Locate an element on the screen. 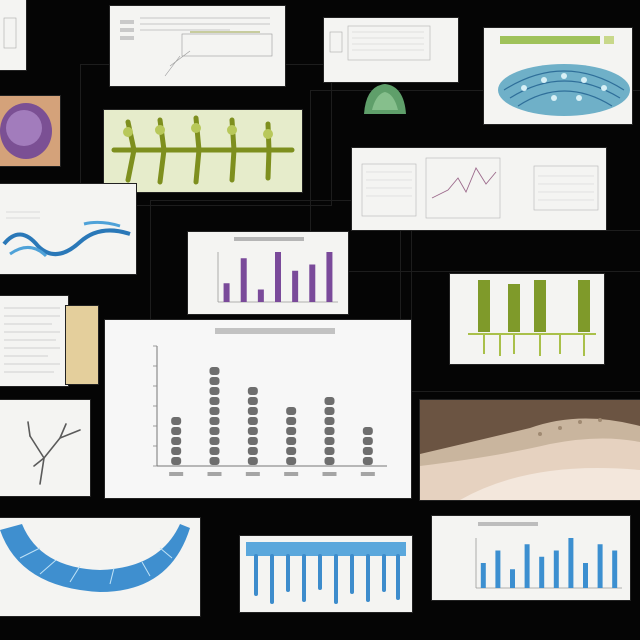 This screenshot has width=640, height=640. tissue-photo is located at coordinates (530, 450).